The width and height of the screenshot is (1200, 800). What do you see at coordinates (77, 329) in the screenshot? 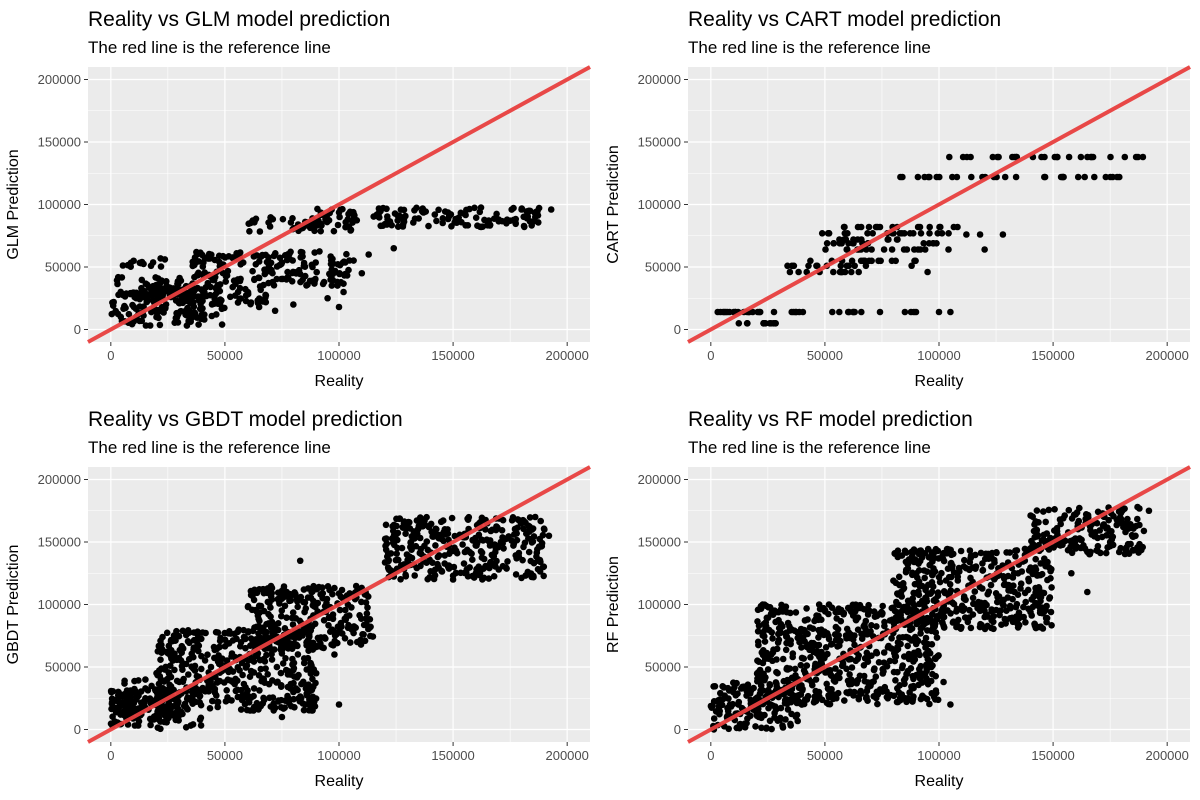
I see `y-tick-label: 0` at bounding box center [77, 329].